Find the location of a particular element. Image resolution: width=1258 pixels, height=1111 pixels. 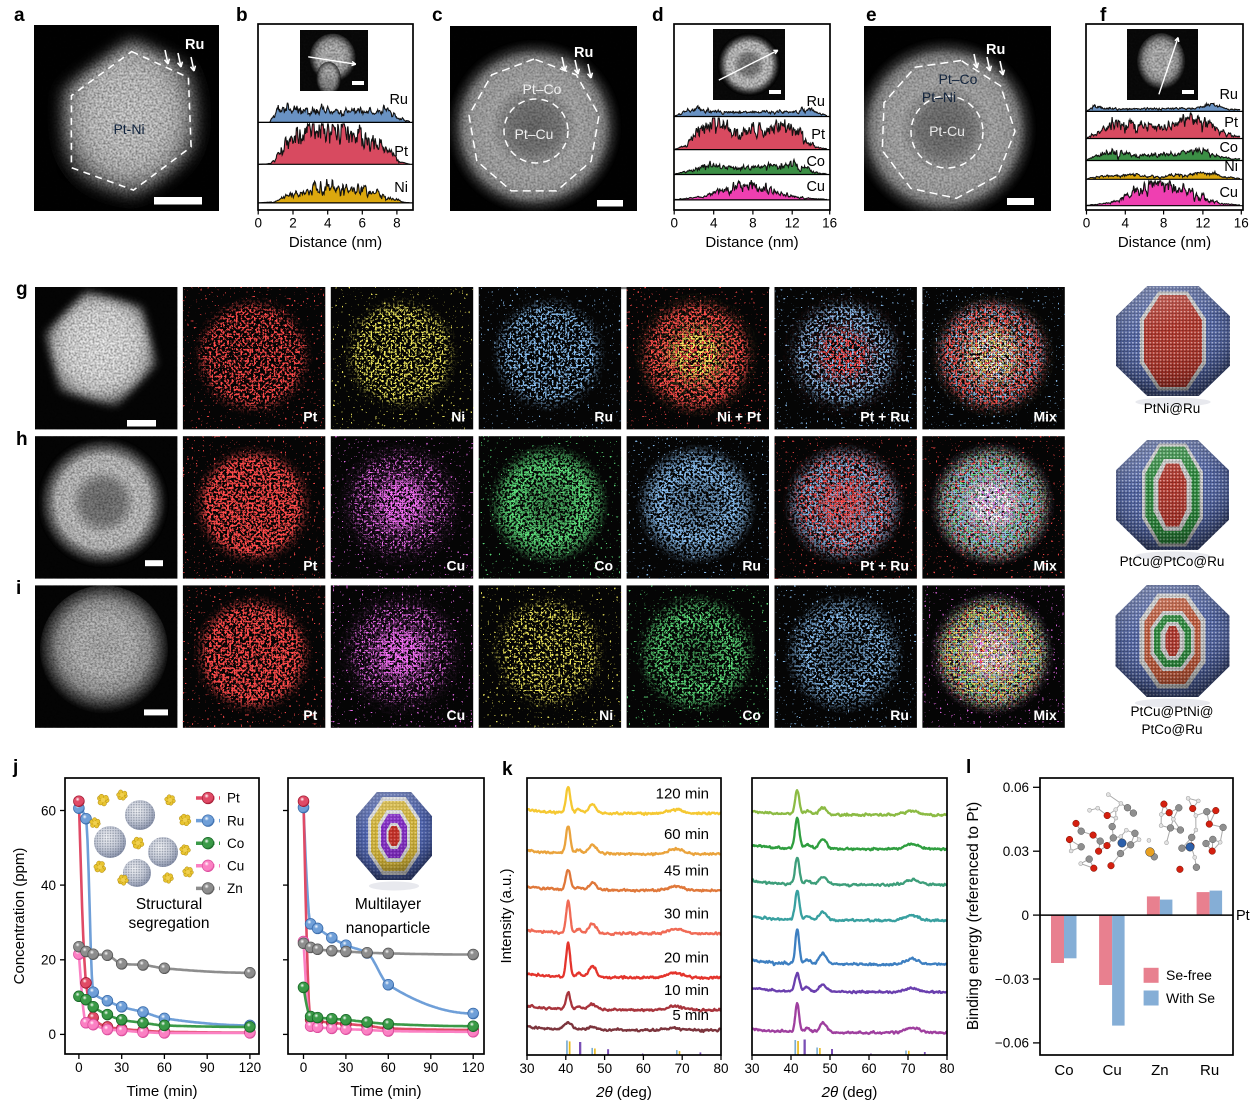

svg-text: Pt–Co is located at coordinates (542, 89).